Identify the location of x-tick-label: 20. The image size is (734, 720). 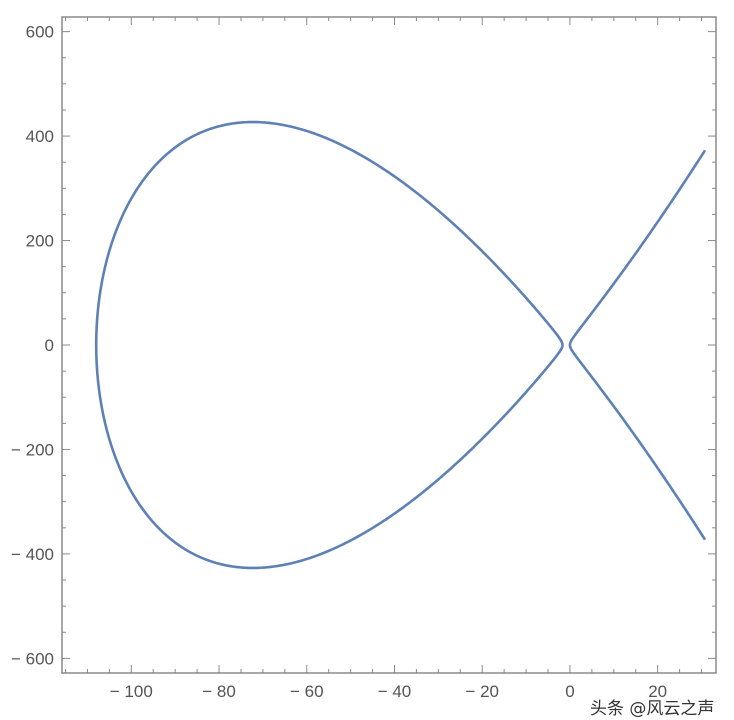
(657, 691).